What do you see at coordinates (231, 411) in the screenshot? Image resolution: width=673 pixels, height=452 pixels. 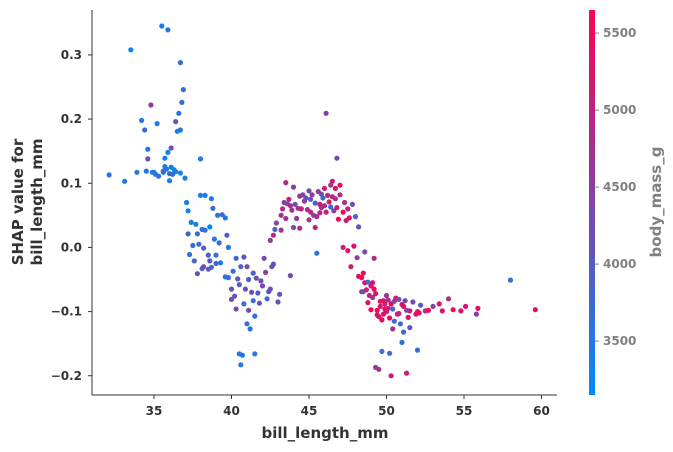 I see `x-tick-label: 40` at bounding box center [231, 411].